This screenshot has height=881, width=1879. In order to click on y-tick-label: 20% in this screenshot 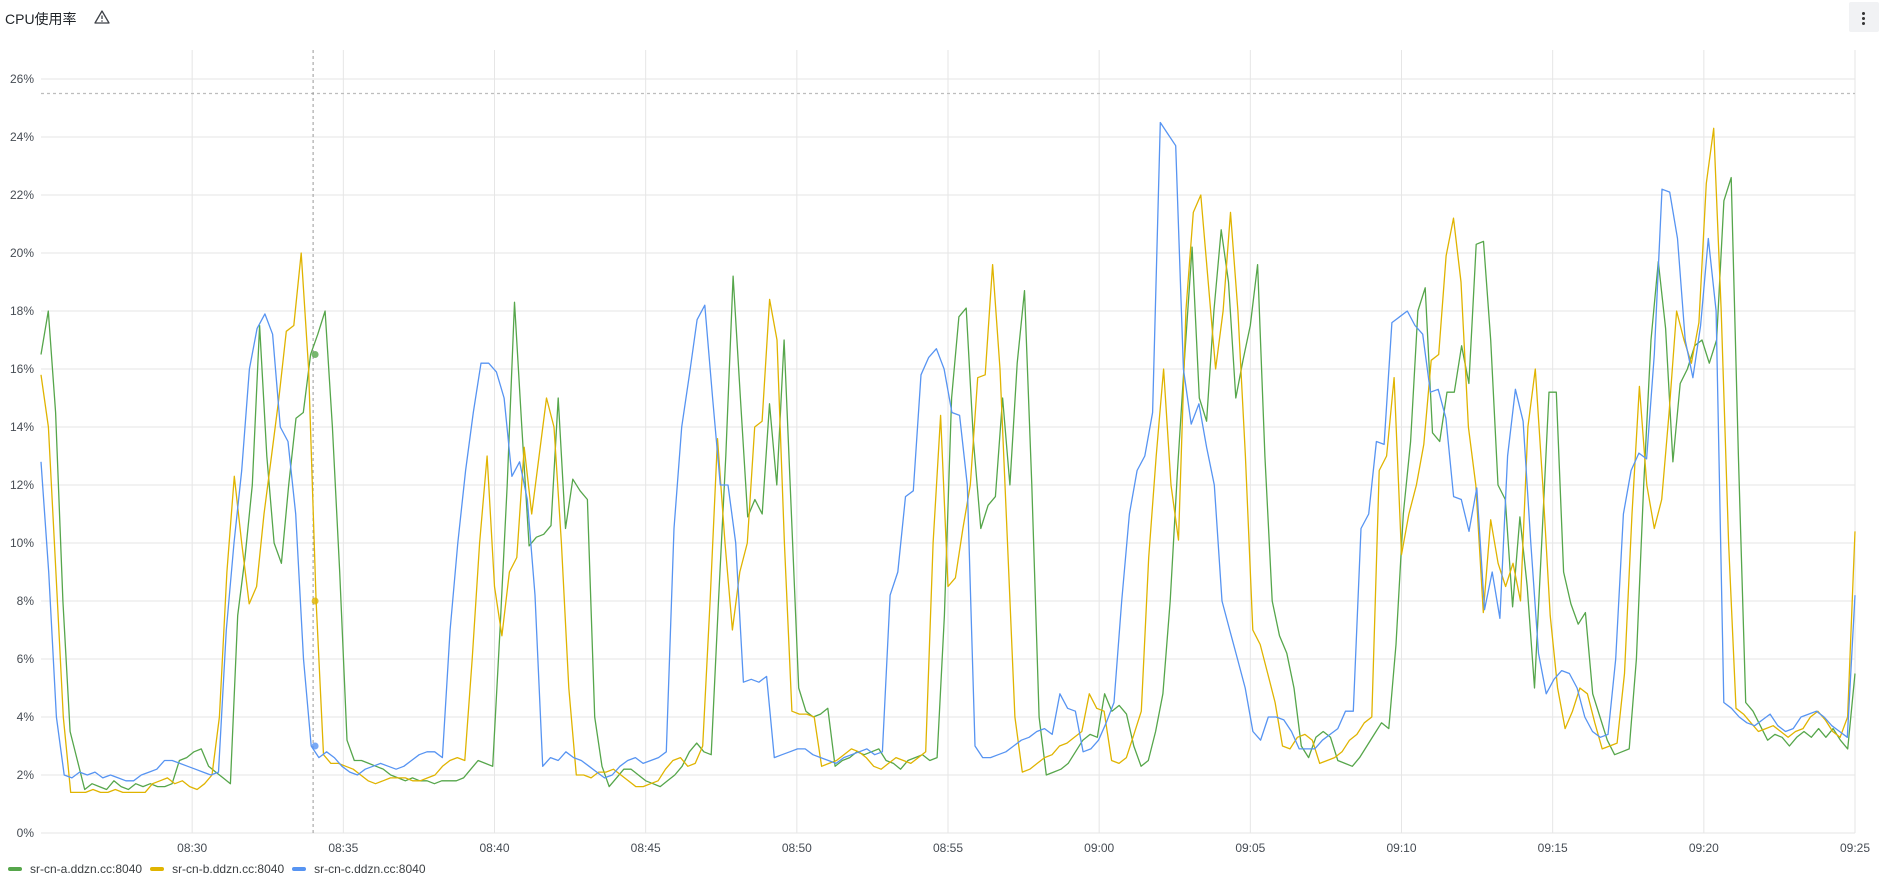, I will do `click(22, 253)`.